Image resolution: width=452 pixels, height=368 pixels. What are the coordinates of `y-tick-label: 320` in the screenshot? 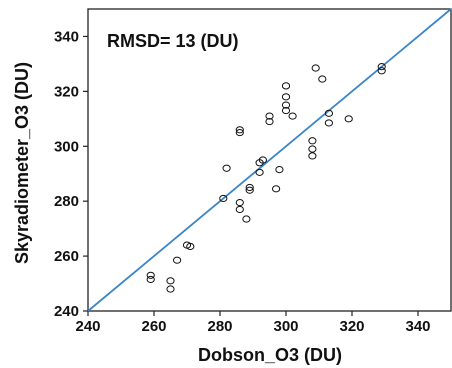 It's located at (66, 91).